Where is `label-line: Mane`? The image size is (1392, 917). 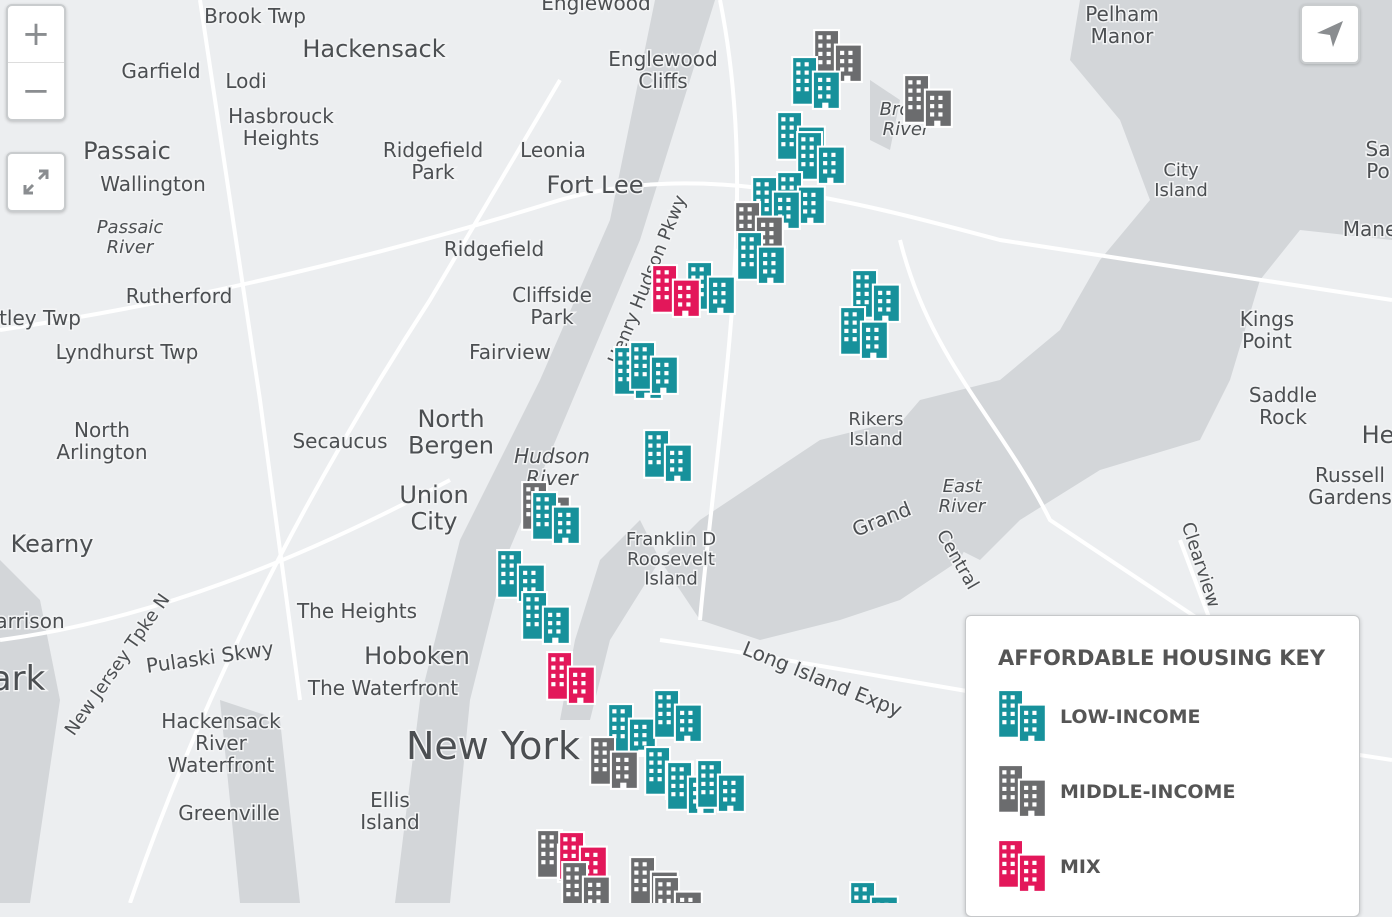
label-line: Mane is located at coordinates (1367, 229).